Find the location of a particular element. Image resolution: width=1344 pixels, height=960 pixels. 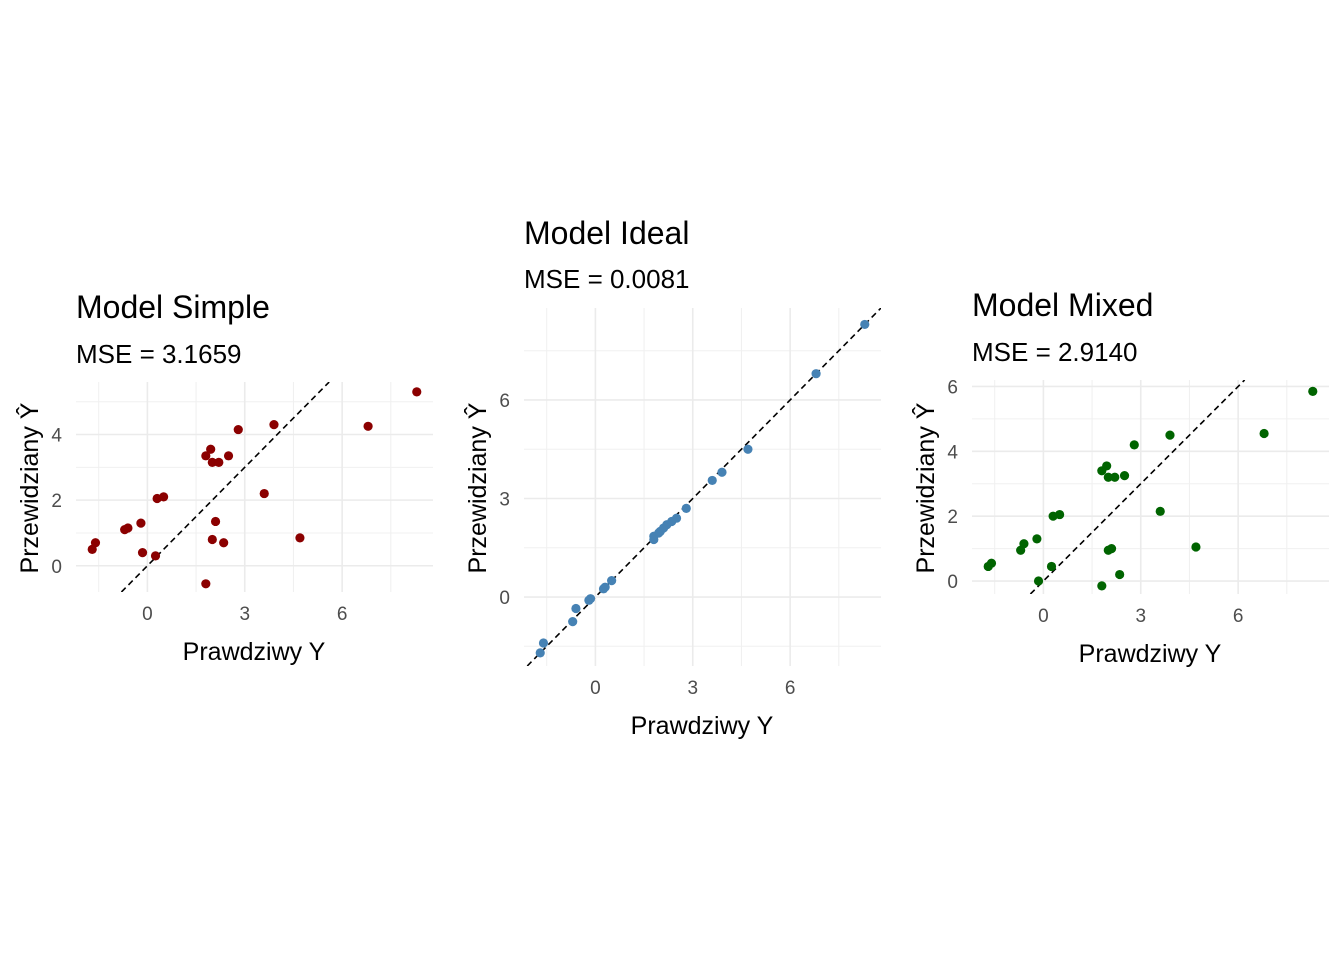

panel-title: Model Simple is located at coordinates (173, 307).